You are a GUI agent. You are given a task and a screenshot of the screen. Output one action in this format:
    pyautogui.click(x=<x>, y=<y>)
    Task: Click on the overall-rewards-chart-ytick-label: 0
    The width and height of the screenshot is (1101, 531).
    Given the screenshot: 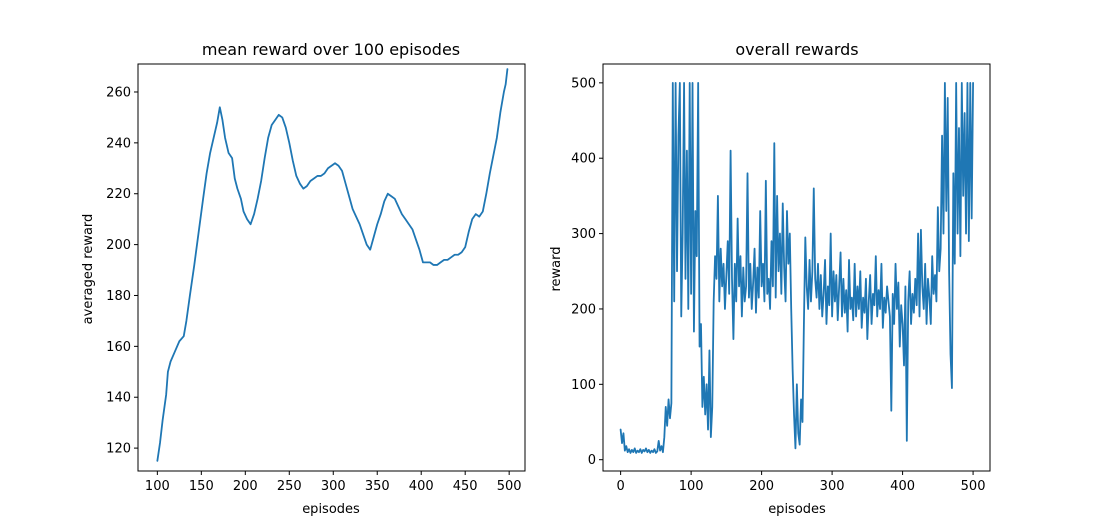 What is the action you would take?
    pyautogui.click(x=592, y=460)
    